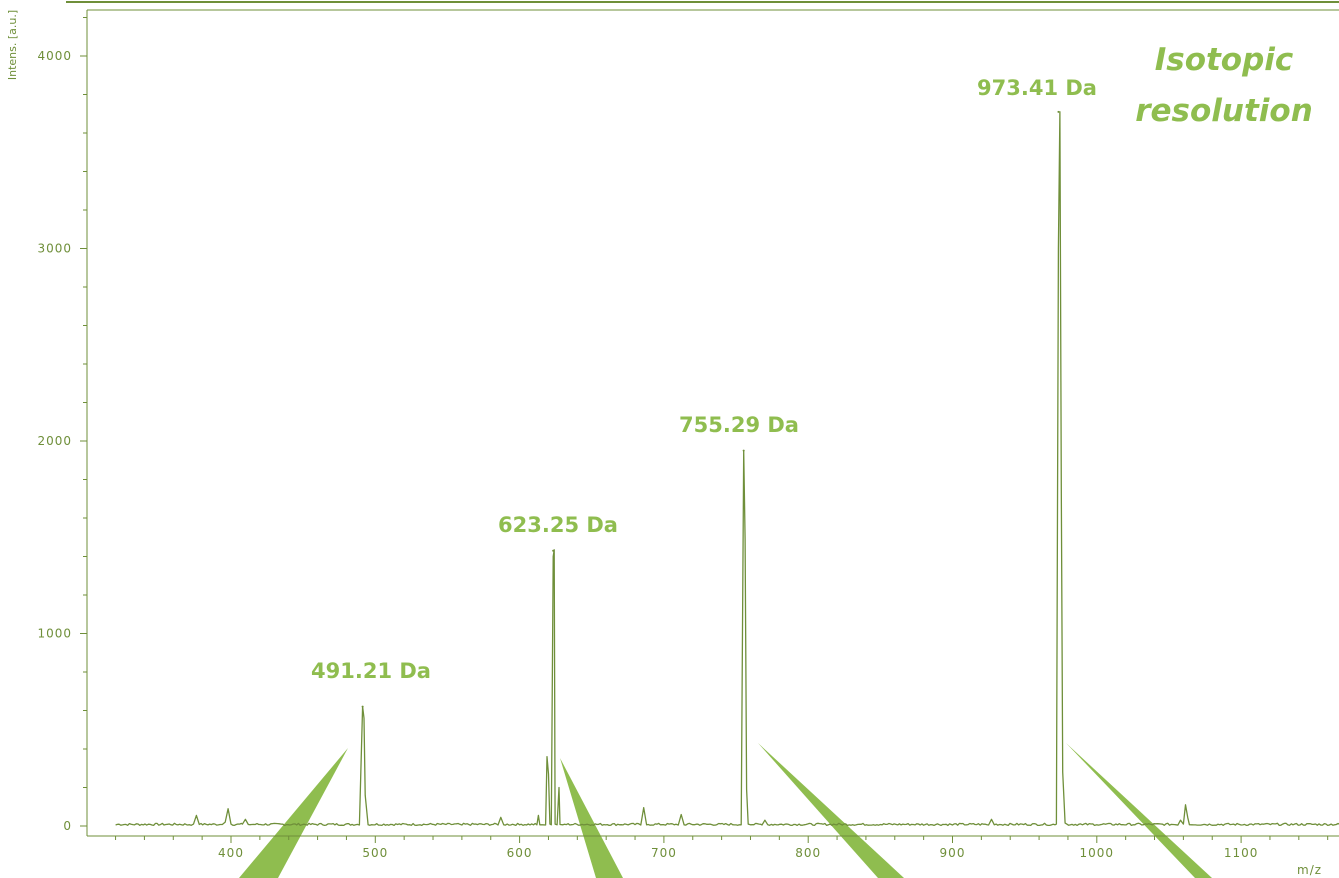  What do you see at coordinates (1224, 85) in the screenshot?
I see `isotopic-resolution-note: Isotopic resolution` at bounding box center [1224, 85].